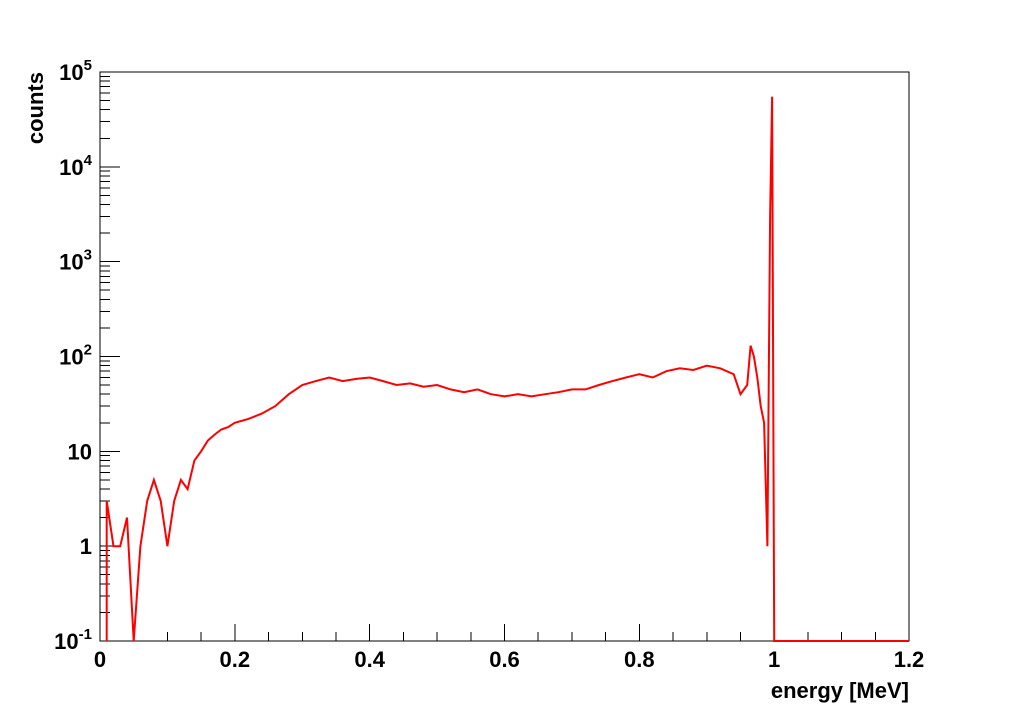 The image size is (1010, 713). What do you see at coordinates (840, 690) in the screenshot?
I see `x-axis-title: energy [MeV]` at bounding box center [840, 690].